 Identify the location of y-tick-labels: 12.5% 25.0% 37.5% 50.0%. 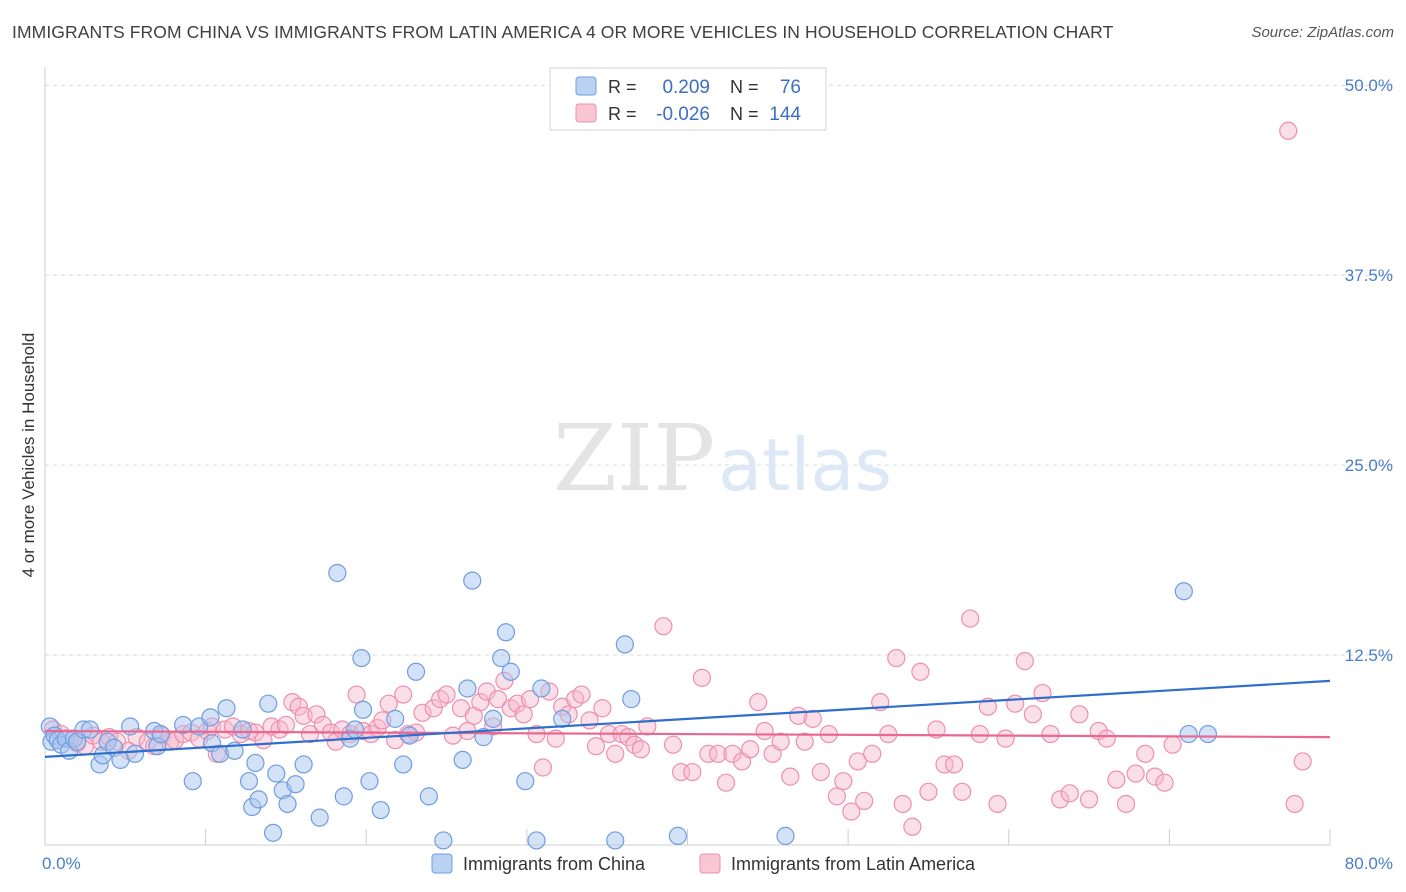
(1369, 370).